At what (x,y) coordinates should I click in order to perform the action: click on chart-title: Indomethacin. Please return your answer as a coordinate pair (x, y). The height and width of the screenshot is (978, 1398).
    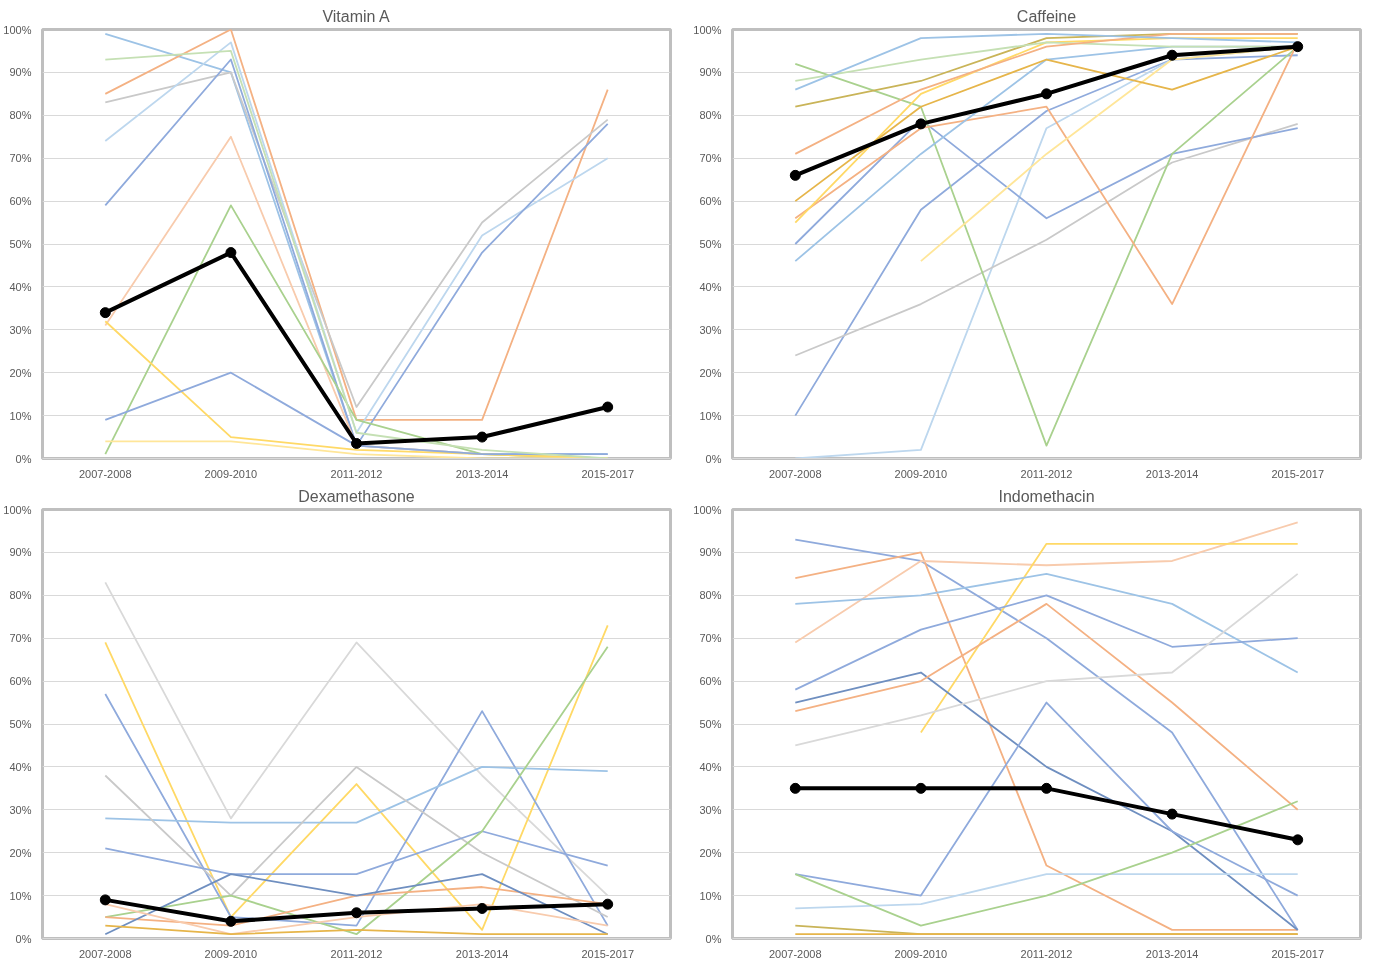
    Looking at the image, I should click on (1046, 496).